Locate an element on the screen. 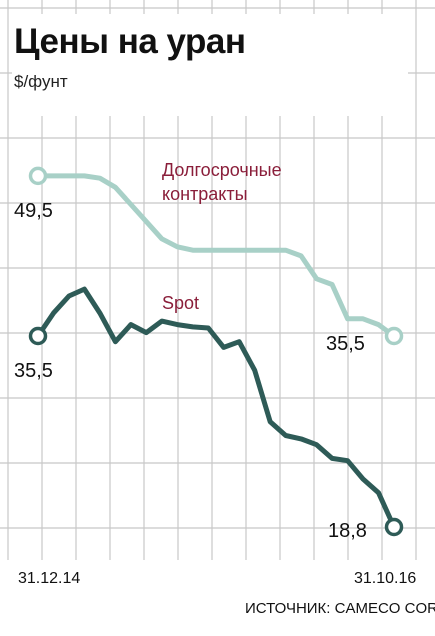  x-tick-end: 31.10.16 is located at coordinates (385, 578).